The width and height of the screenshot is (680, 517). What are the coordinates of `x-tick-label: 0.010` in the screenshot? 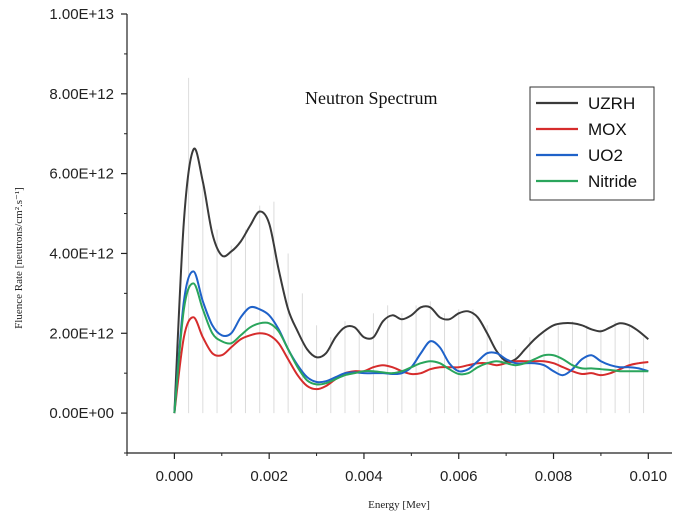 It's located at (649, 476).